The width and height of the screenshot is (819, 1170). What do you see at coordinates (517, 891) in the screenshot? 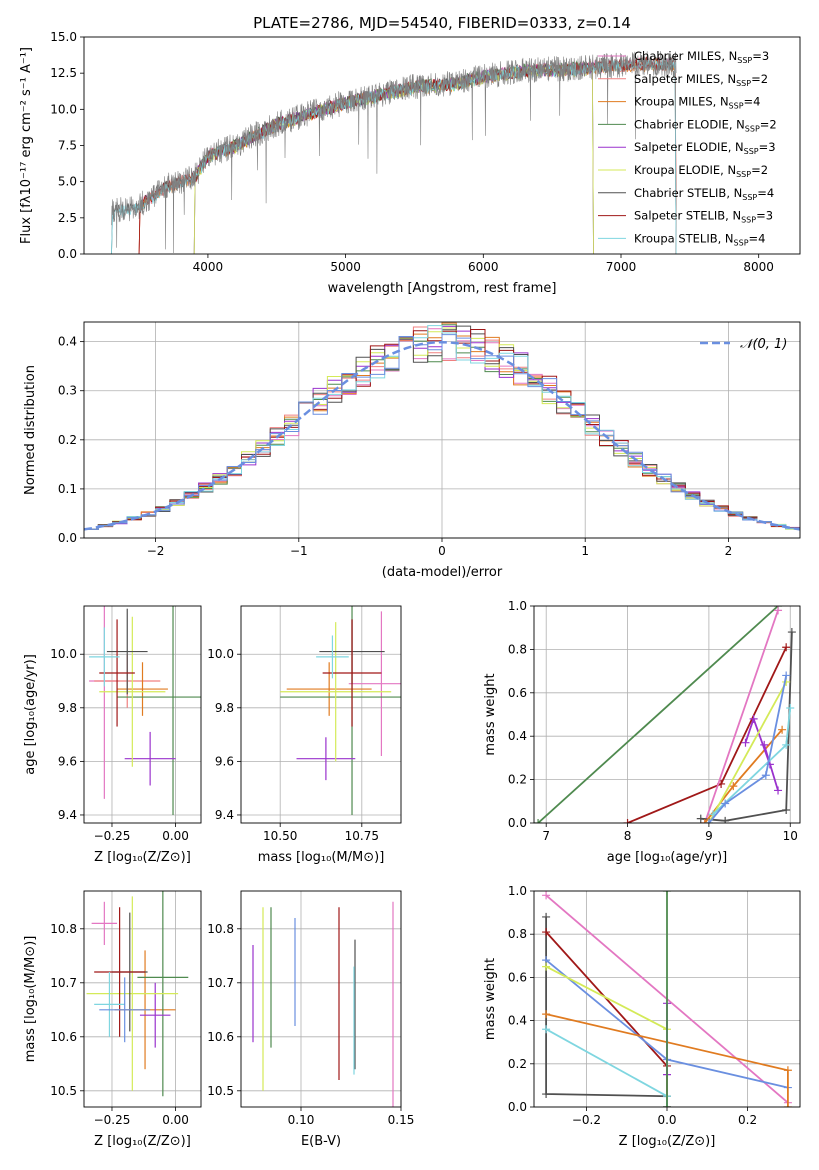
I see `y-tick-label: 1.0` at bounding box center [517, 891].